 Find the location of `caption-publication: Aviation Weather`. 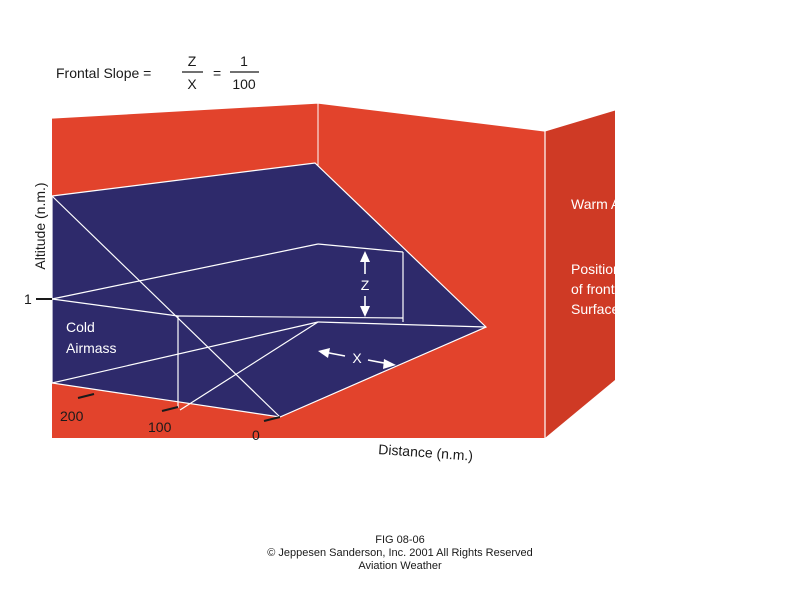

caption-publication: Aviation Weather is located at coordinates (400, 566).